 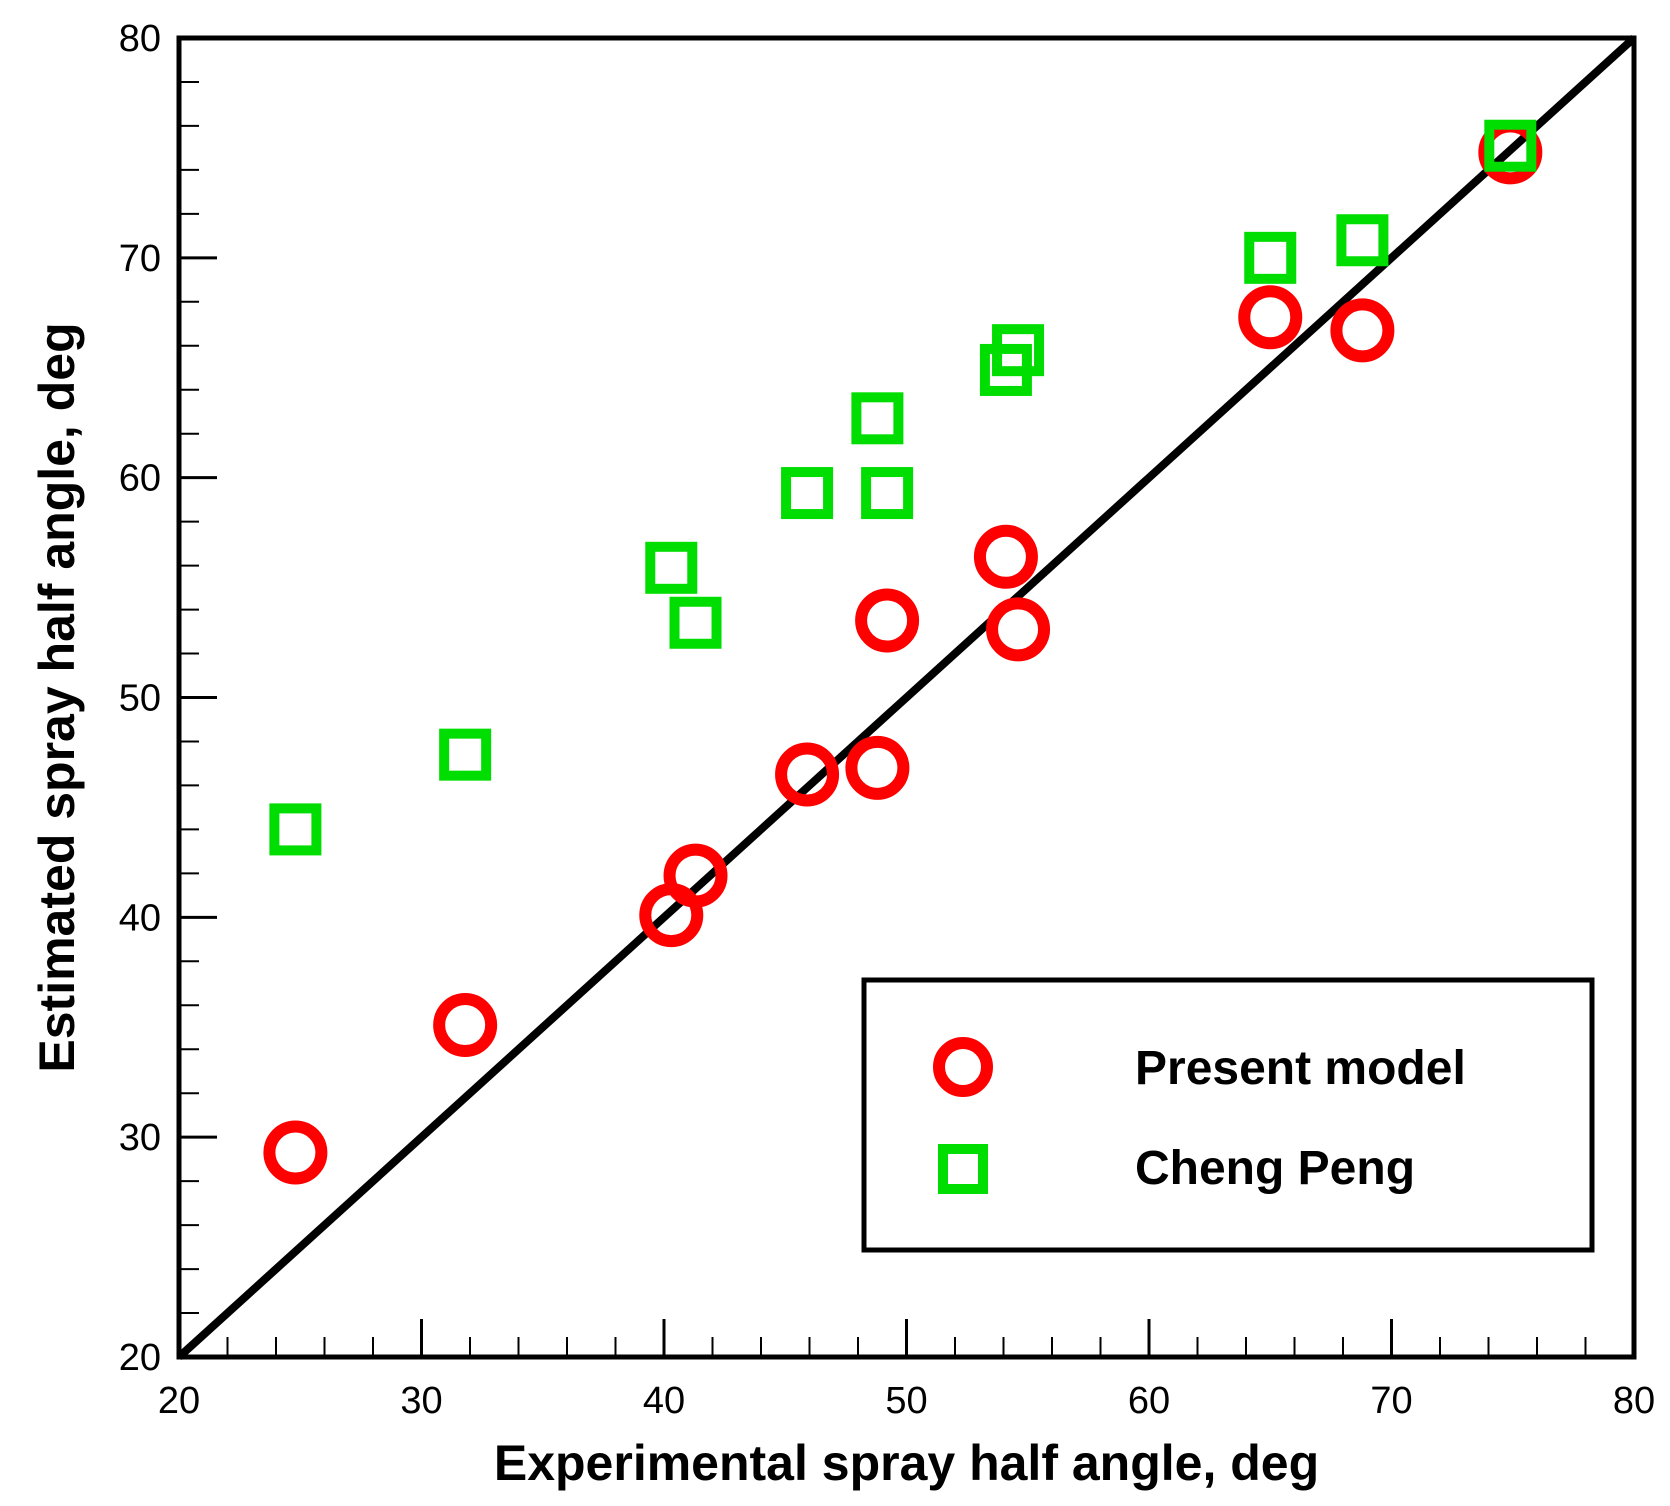 I want to click on x-axis-title: Experimental spray half angle, deg, so click(x=906, y=1463).